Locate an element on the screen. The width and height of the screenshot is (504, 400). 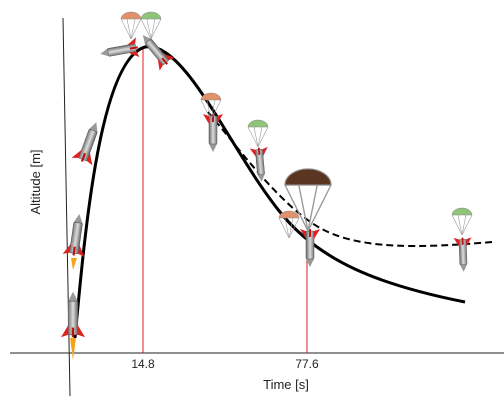
marker-label: 77.6 is located at coordinates (307, 364).